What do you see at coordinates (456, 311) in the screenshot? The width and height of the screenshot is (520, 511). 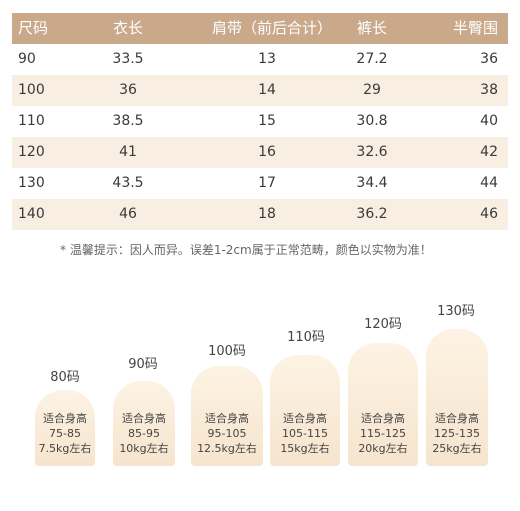 I see `size-label: 130码` at bounding box center [456, 311].